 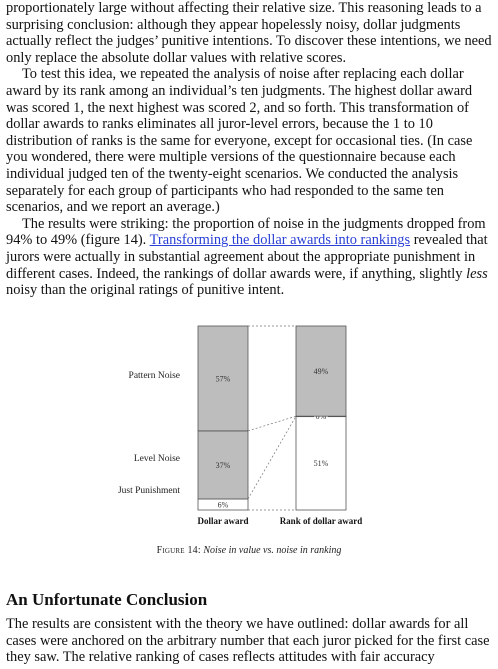 What do you see at coordinates (148, 491) in the screenshot?
I see `label-just-punishment: Just Punishment` at bounding box center [148, 491].